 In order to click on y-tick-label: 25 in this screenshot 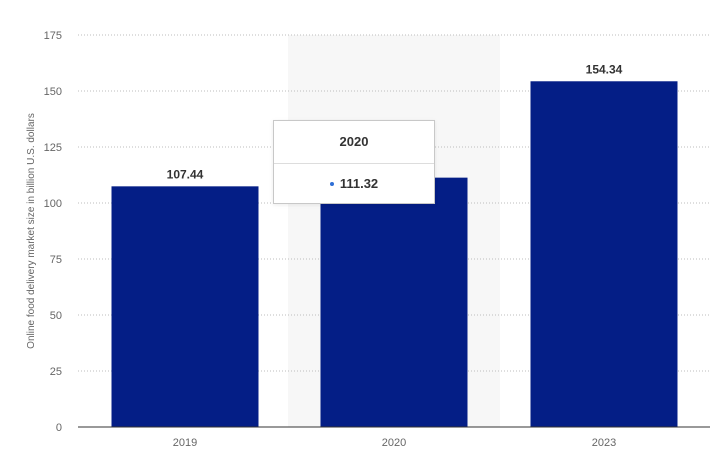, I will do `click(56, 372)`.